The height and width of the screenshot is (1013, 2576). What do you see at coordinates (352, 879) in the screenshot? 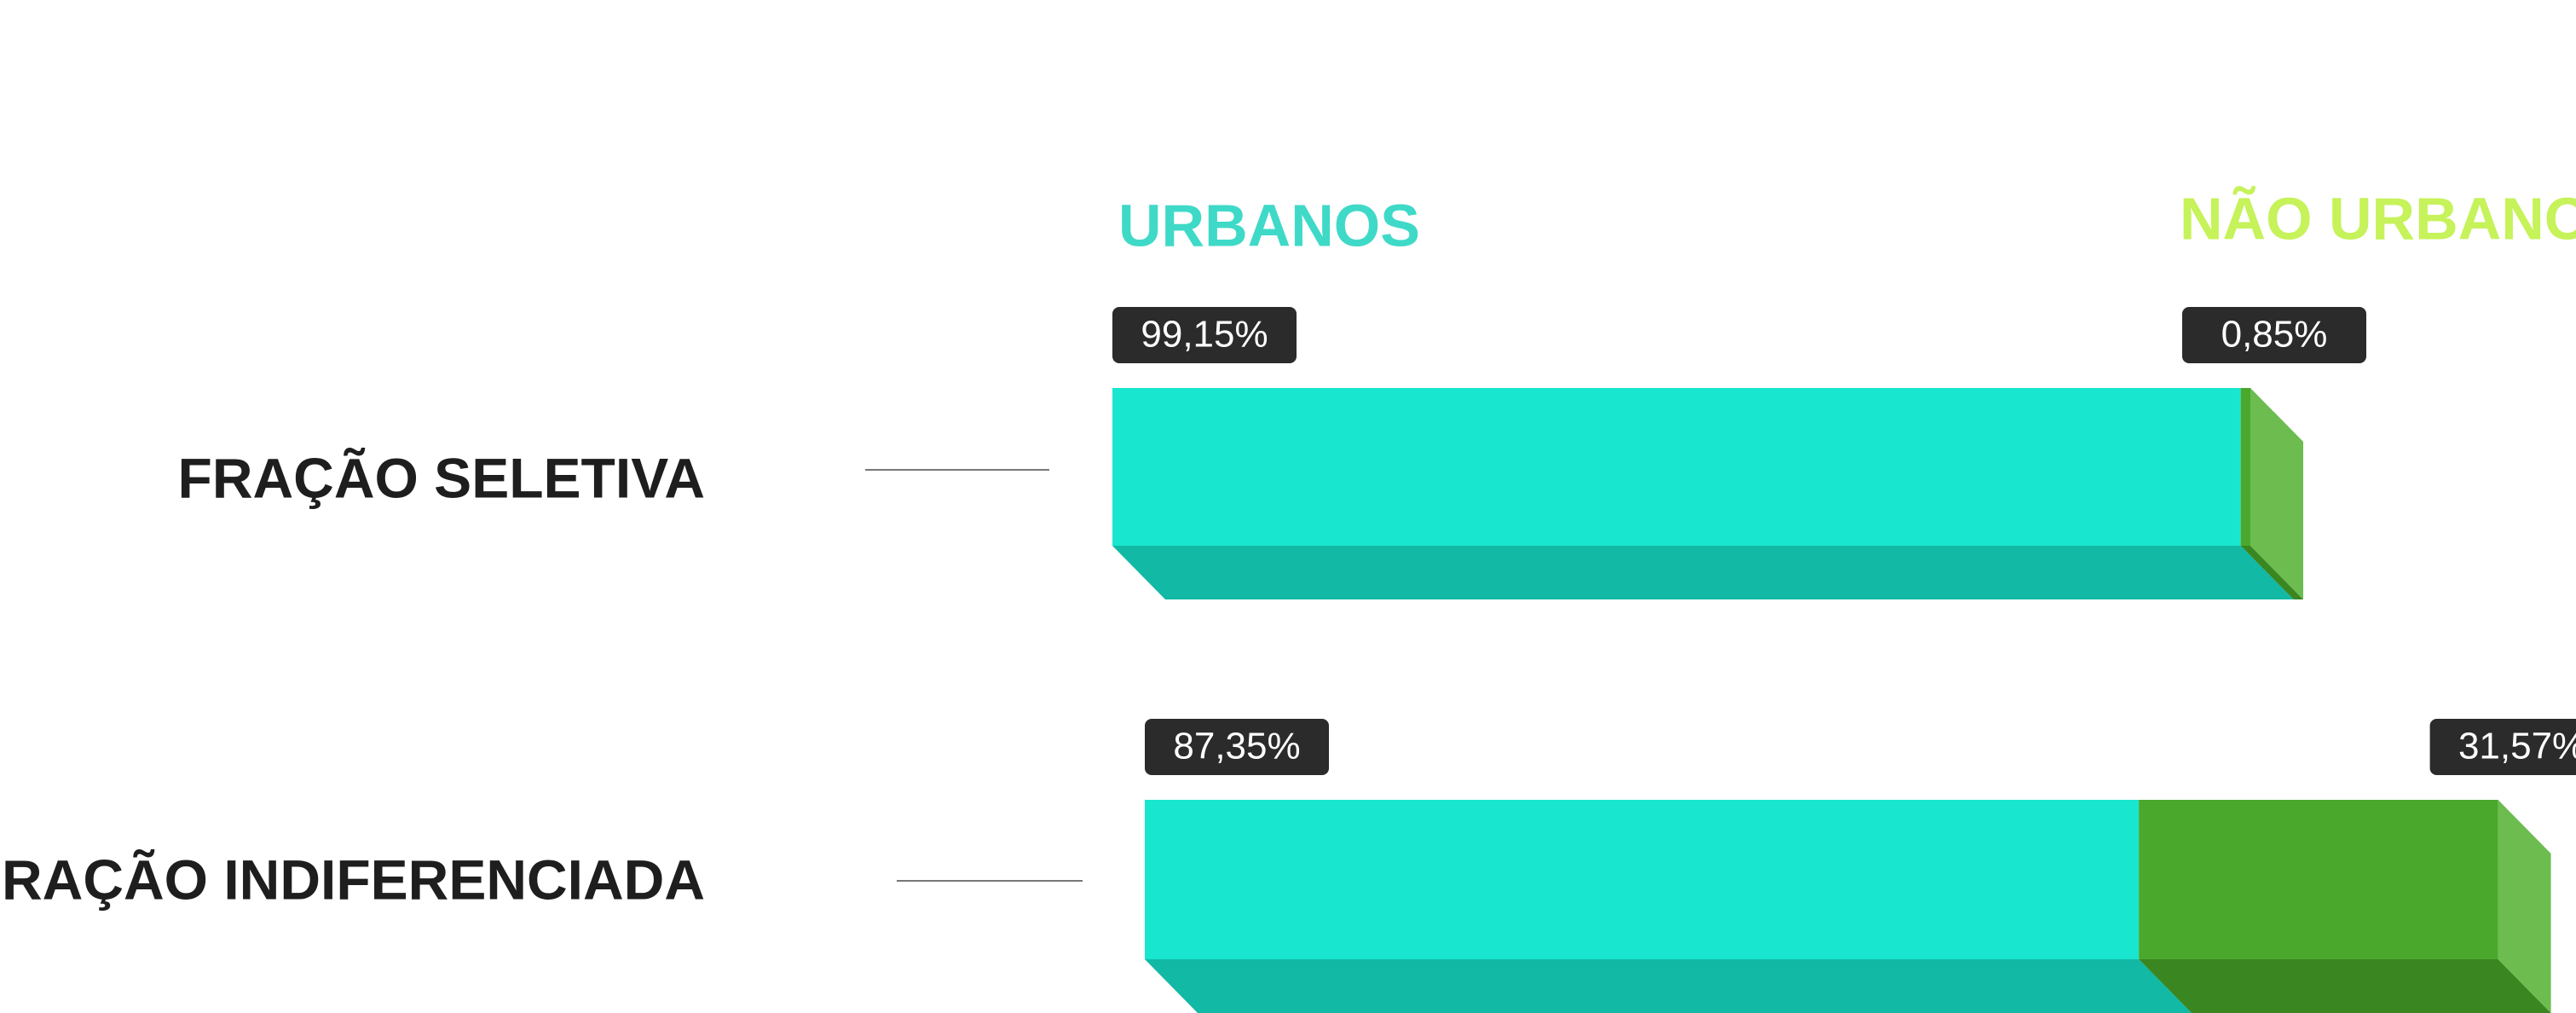
I see `category-label: FRAÇÃO INDIFERENCIADA` at bounding box center [352, 879].